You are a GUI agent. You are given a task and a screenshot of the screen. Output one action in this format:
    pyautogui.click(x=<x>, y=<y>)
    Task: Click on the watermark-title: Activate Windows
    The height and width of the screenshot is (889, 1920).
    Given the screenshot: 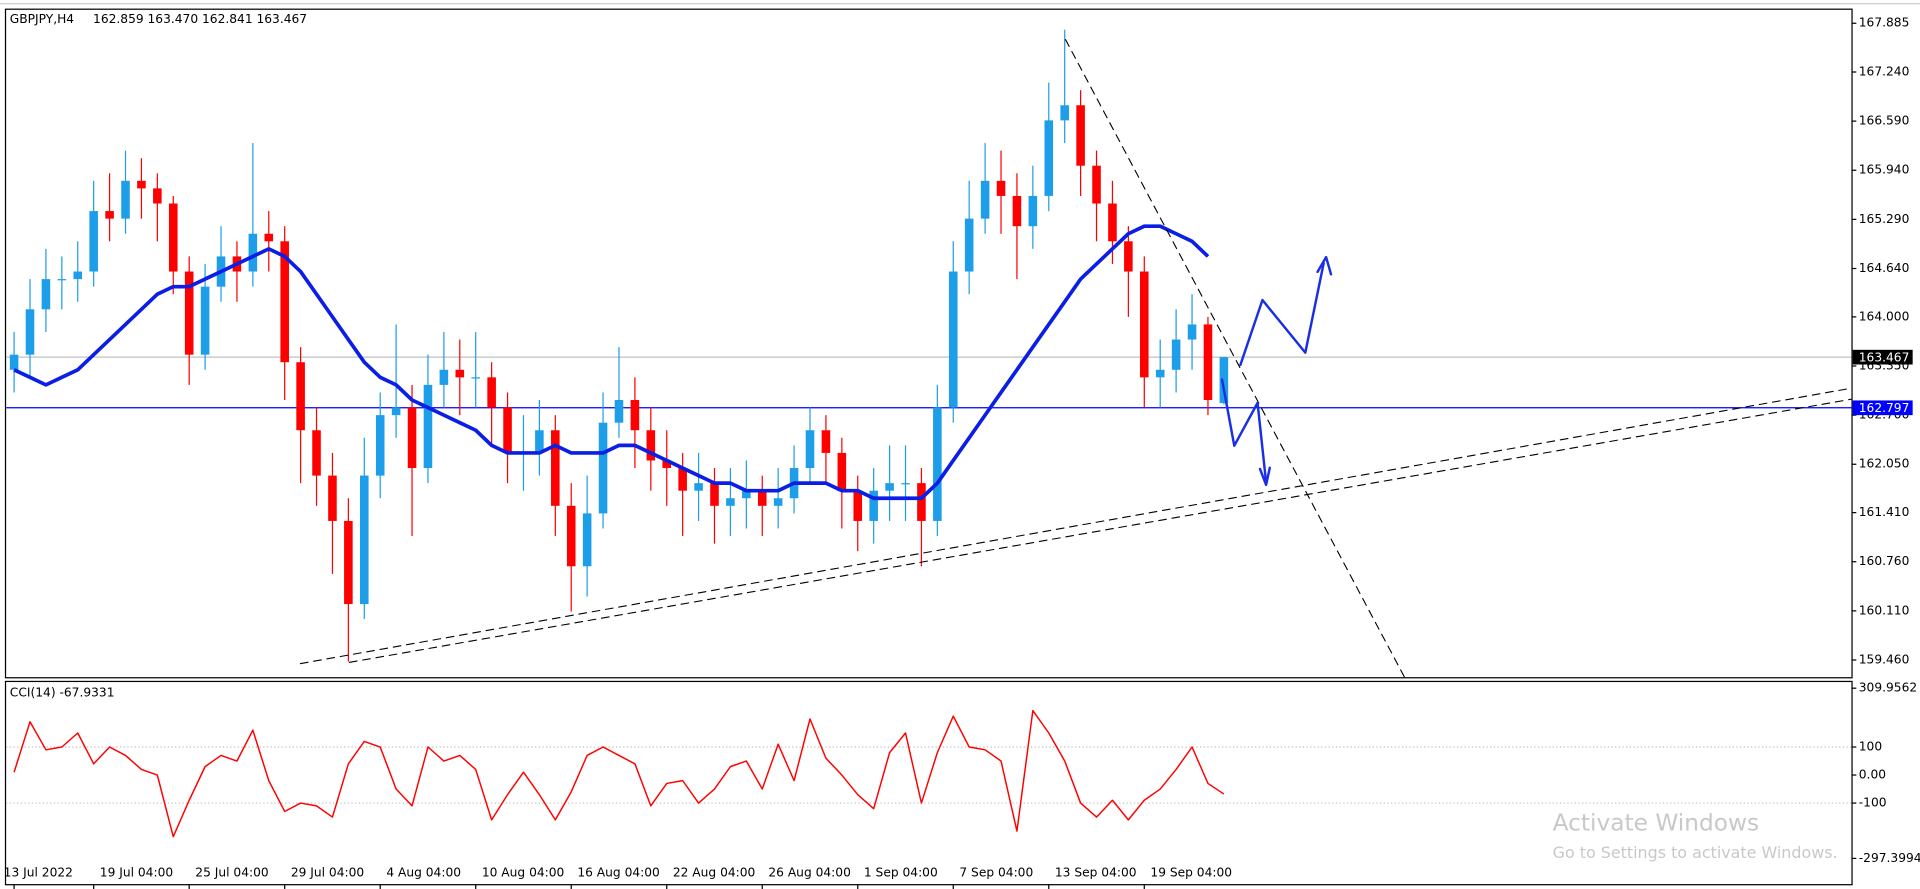 What is the action you would take?
    pyautogui.click(x=1656, y=823)
    